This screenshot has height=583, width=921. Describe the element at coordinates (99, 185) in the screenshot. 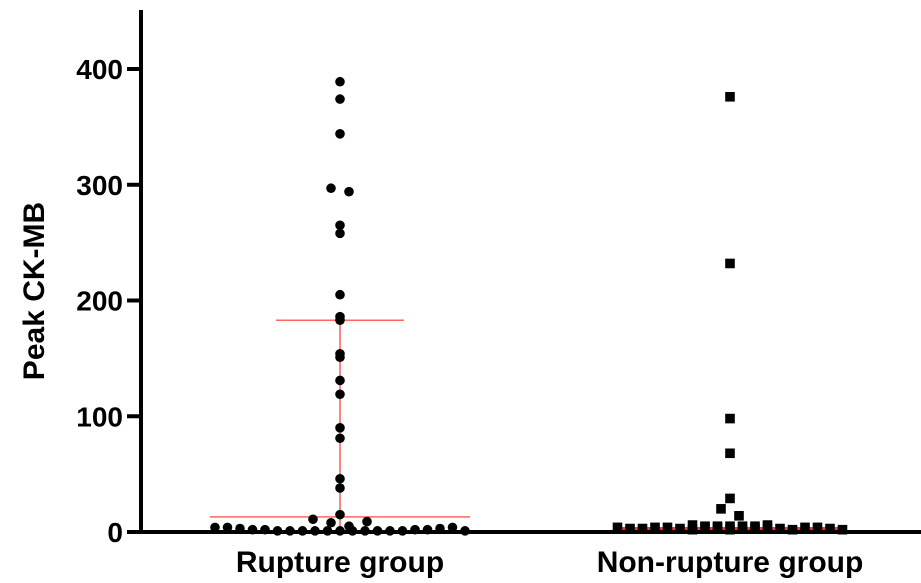

I see `y-tick-label: 300` at that location.